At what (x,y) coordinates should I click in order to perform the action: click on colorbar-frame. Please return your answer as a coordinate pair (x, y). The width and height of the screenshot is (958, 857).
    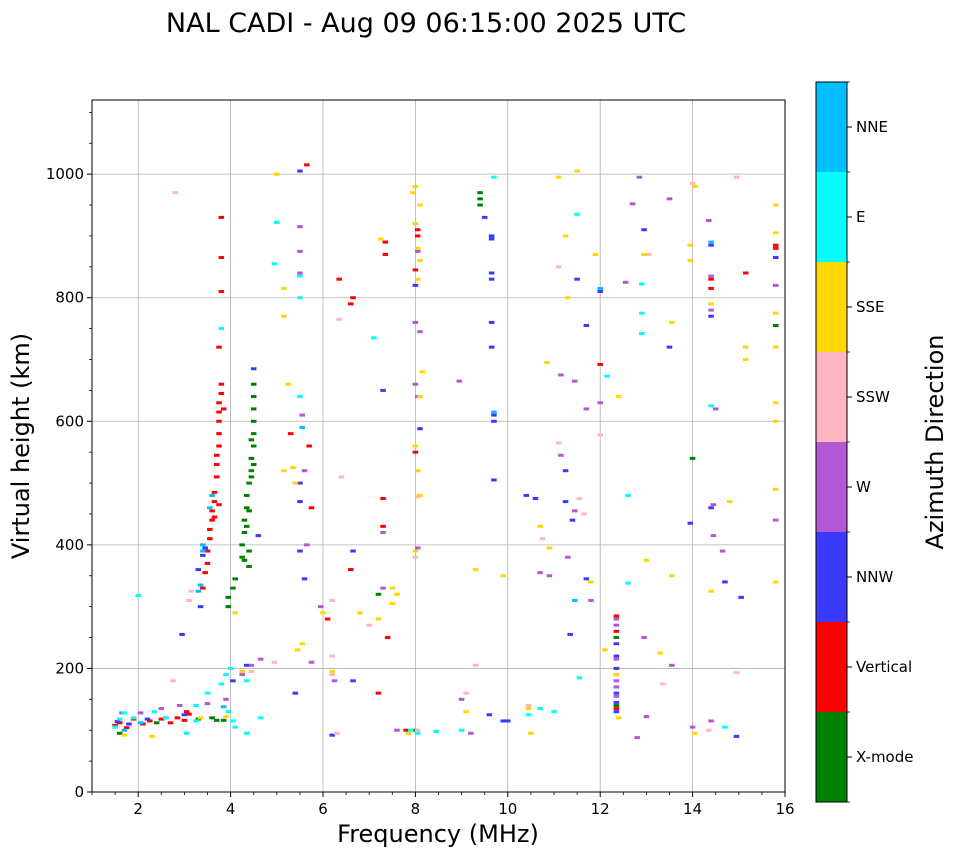
    Looking at the image, I should click on (831, 442).